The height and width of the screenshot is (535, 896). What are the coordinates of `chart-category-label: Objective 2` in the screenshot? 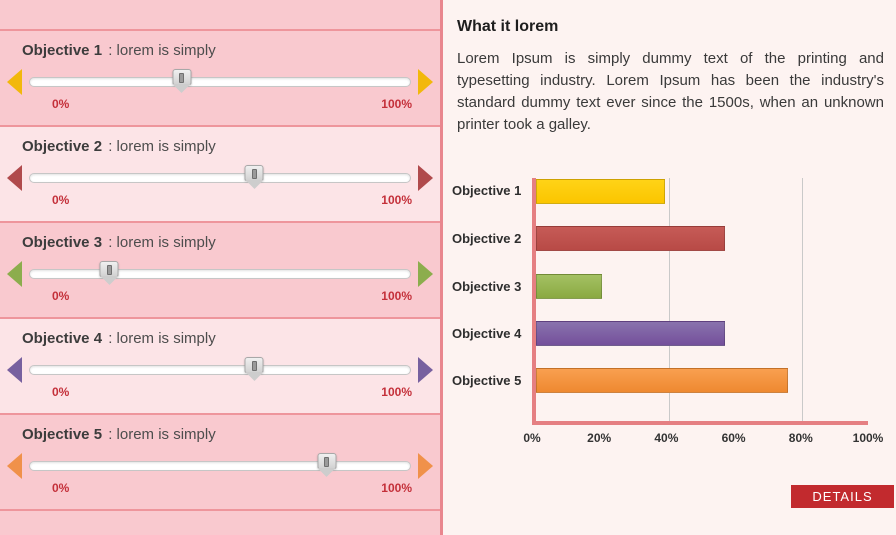 It's located at (487, 238).